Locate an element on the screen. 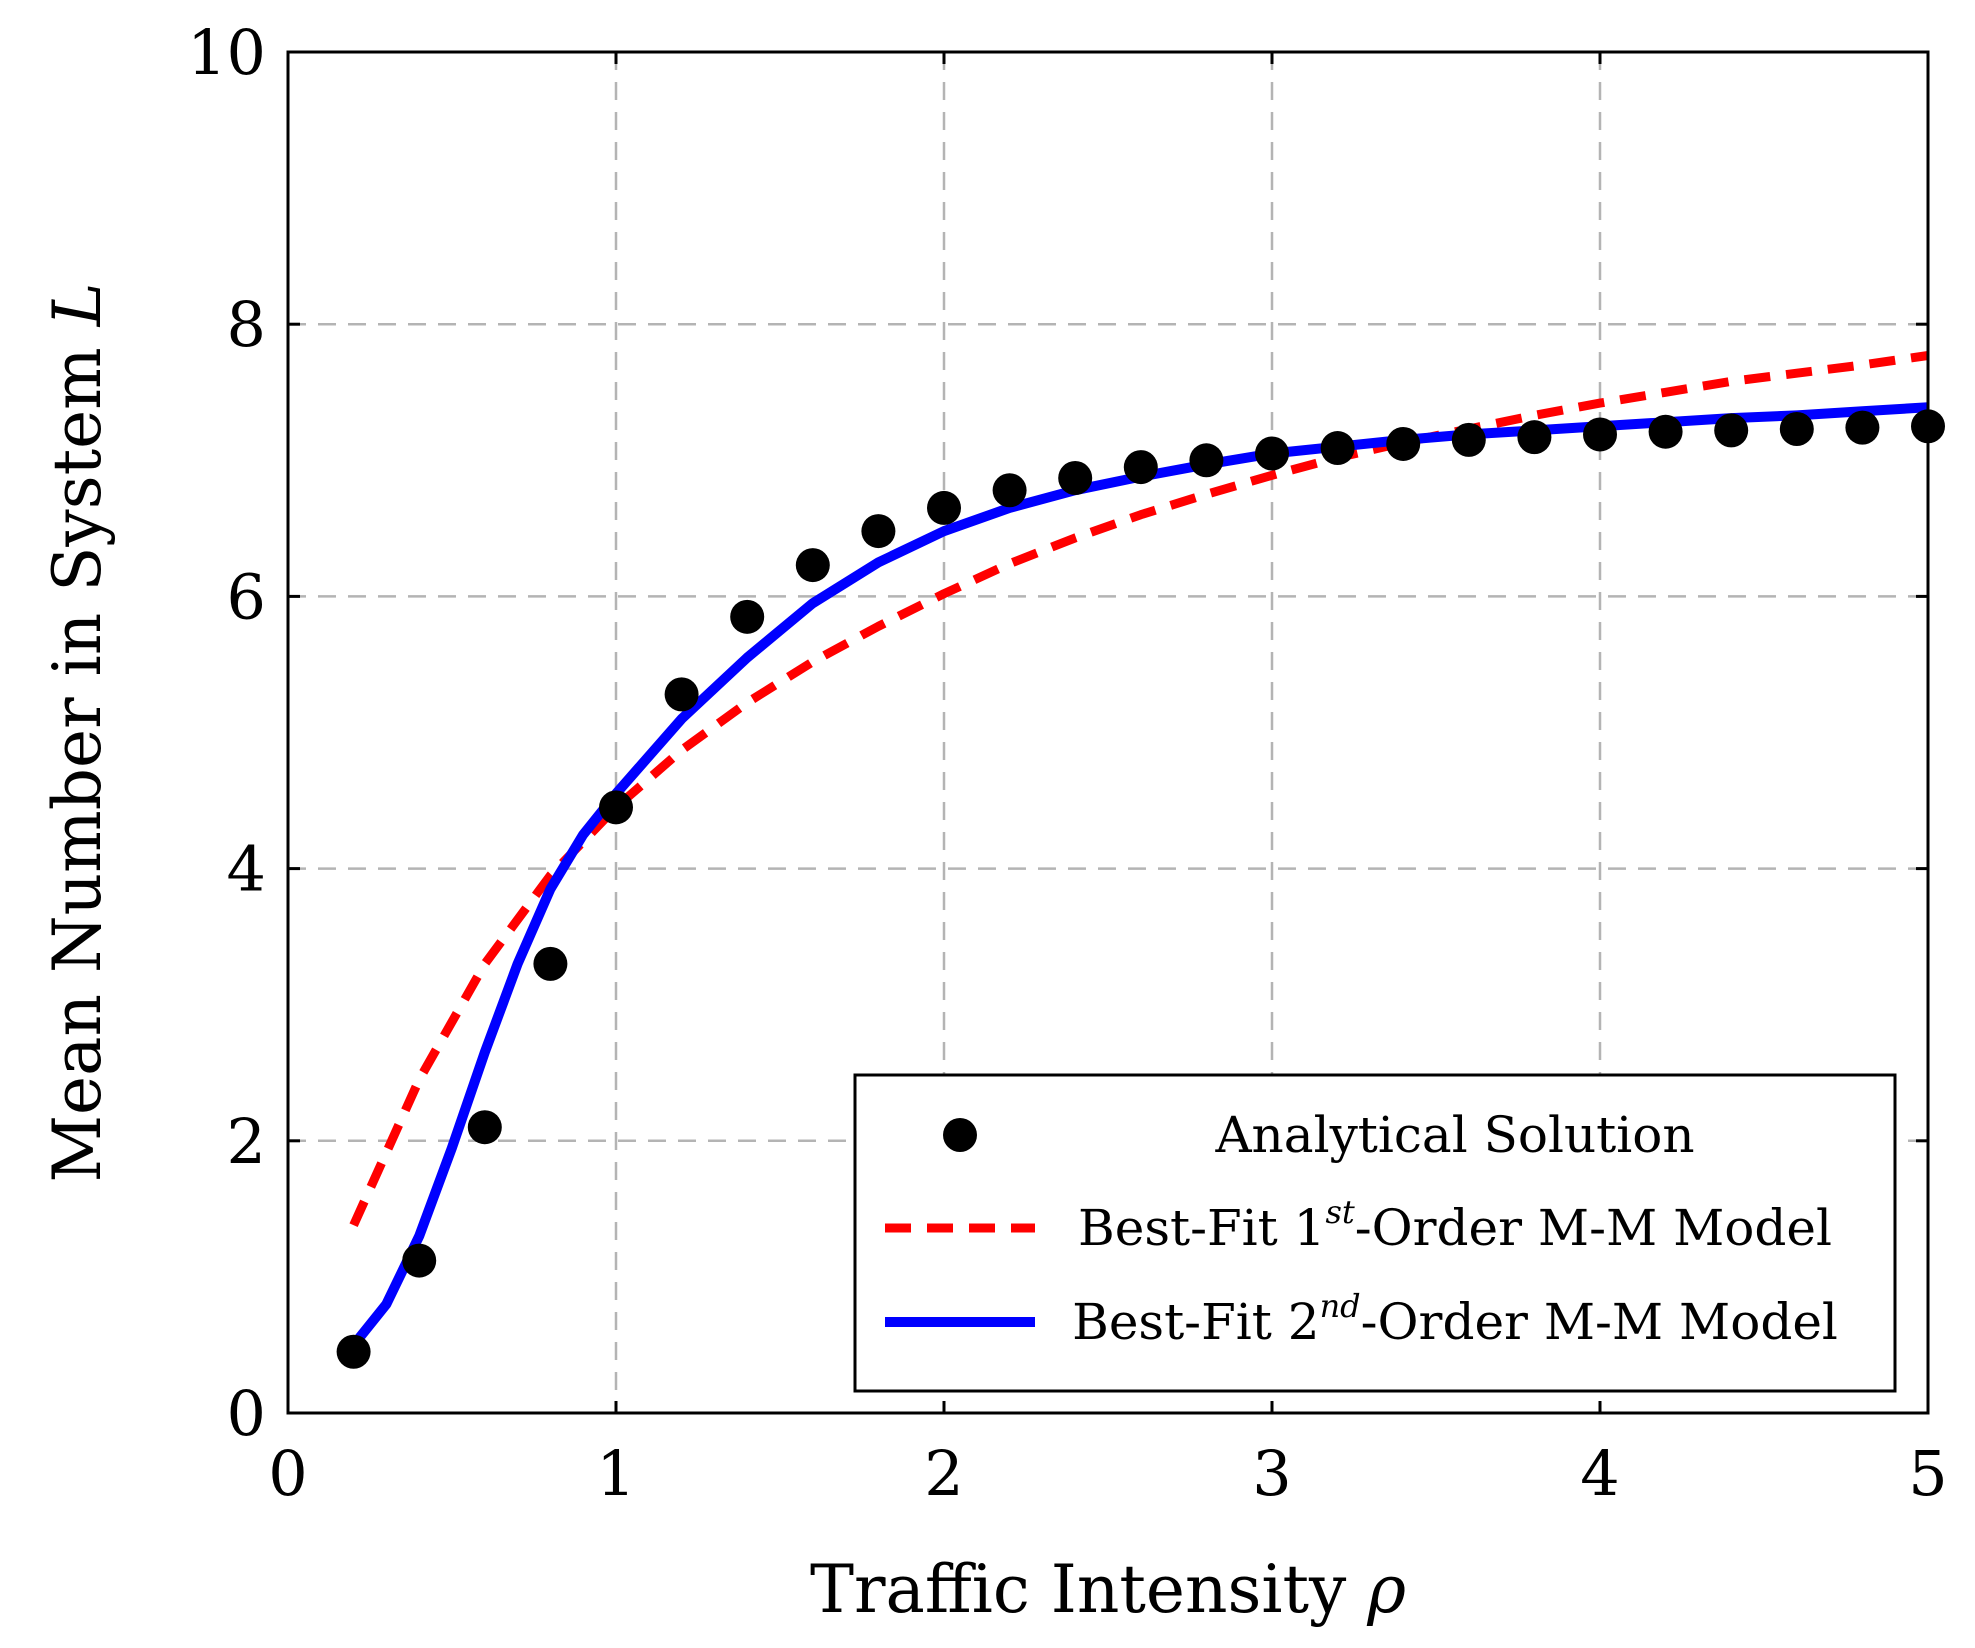 The height and width of the screenshot is (1648, 1975). y-axis-label: Mean Number in System L is located at coordinates (77, 732).